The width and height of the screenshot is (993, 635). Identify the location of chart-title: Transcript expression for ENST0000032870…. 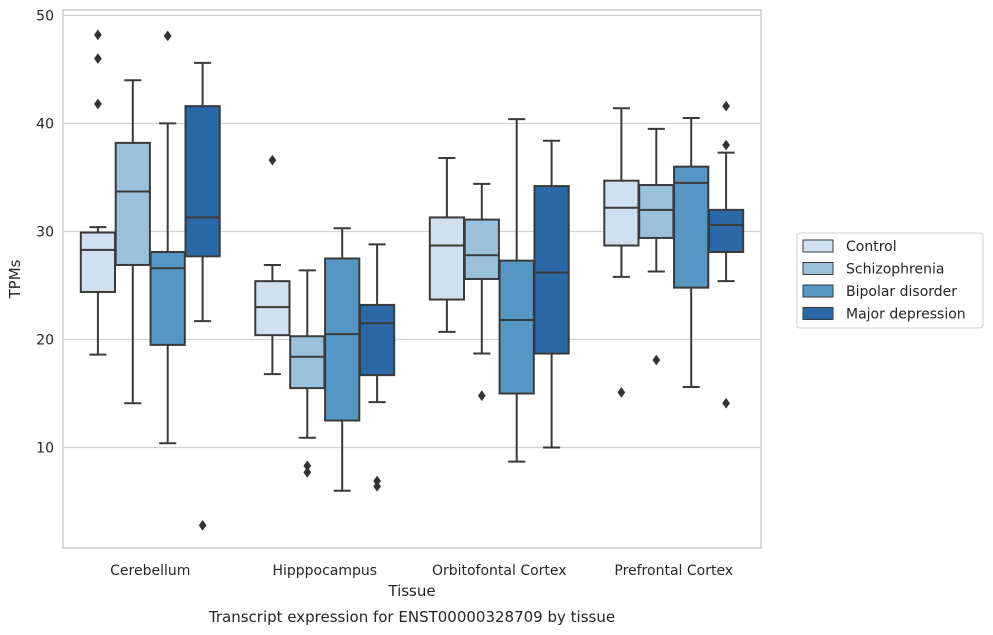
(411, 617).